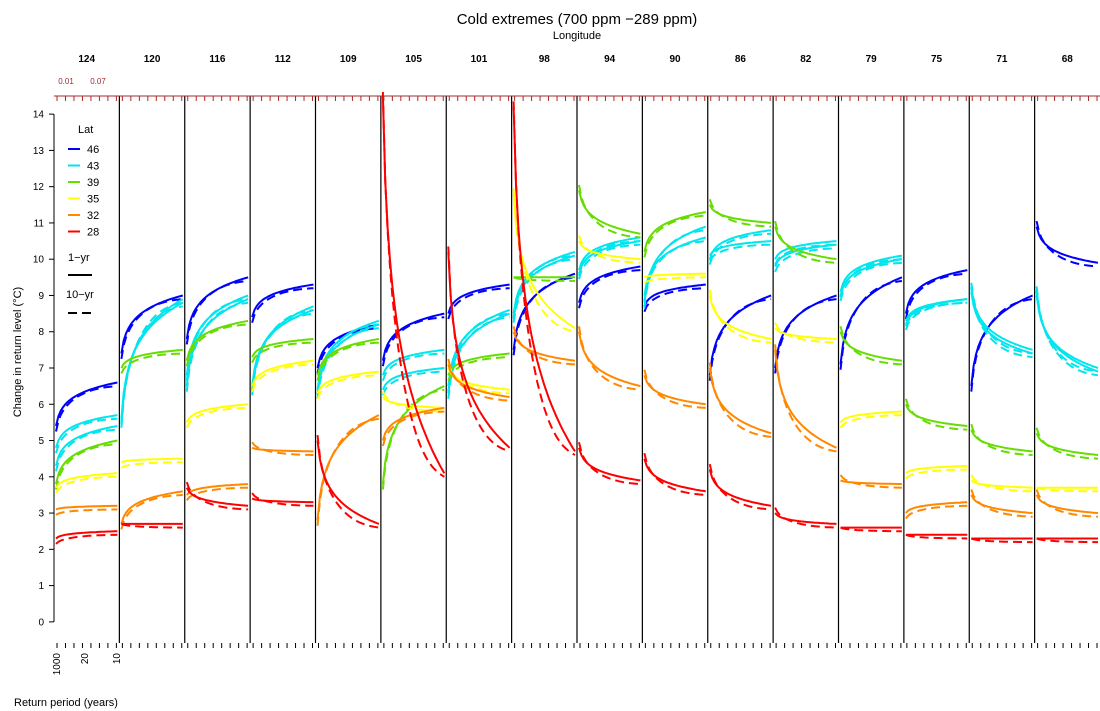 The width and height of the screenshot is (1100, 711). What do you see at coordinates (39, 115) in the screenshot?
I see `y-tick-label: 14` at bounding box center [39, 115].